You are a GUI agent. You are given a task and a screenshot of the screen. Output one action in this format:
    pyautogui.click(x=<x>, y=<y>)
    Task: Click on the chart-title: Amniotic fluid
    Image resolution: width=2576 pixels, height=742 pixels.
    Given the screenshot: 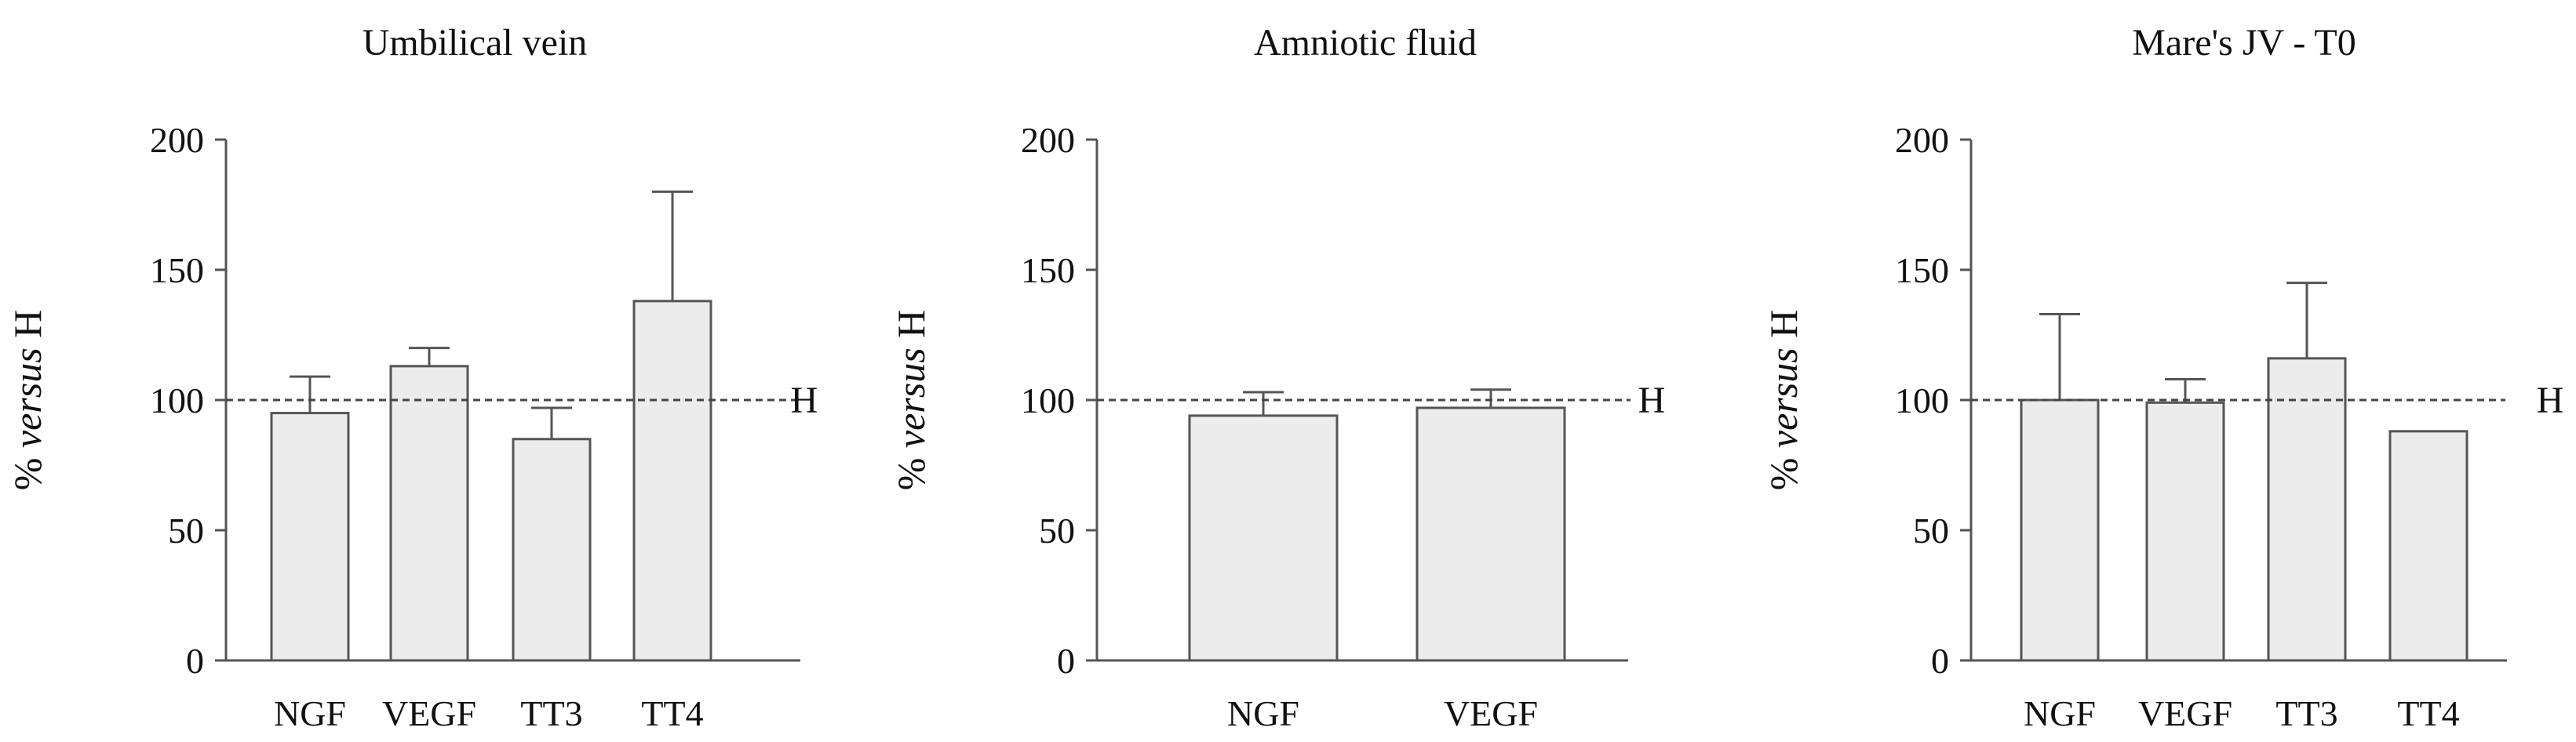 What is the action you would take?
    pyautogui.click(x=1365, y=43)
    